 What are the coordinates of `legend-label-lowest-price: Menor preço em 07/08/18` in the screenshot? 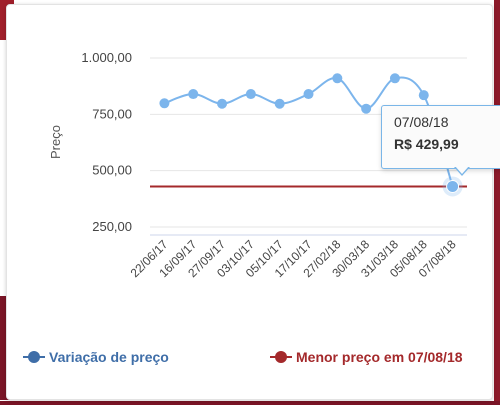 It's located at (379, 357).